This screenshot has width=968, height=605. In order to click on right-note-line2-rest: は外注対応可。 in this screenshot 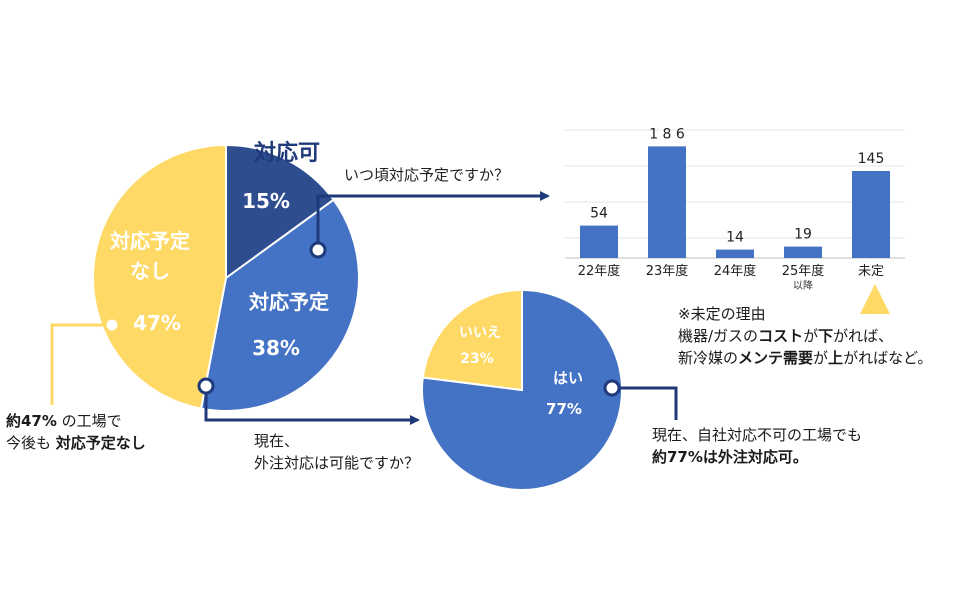, I will do `click(755, 457)`.